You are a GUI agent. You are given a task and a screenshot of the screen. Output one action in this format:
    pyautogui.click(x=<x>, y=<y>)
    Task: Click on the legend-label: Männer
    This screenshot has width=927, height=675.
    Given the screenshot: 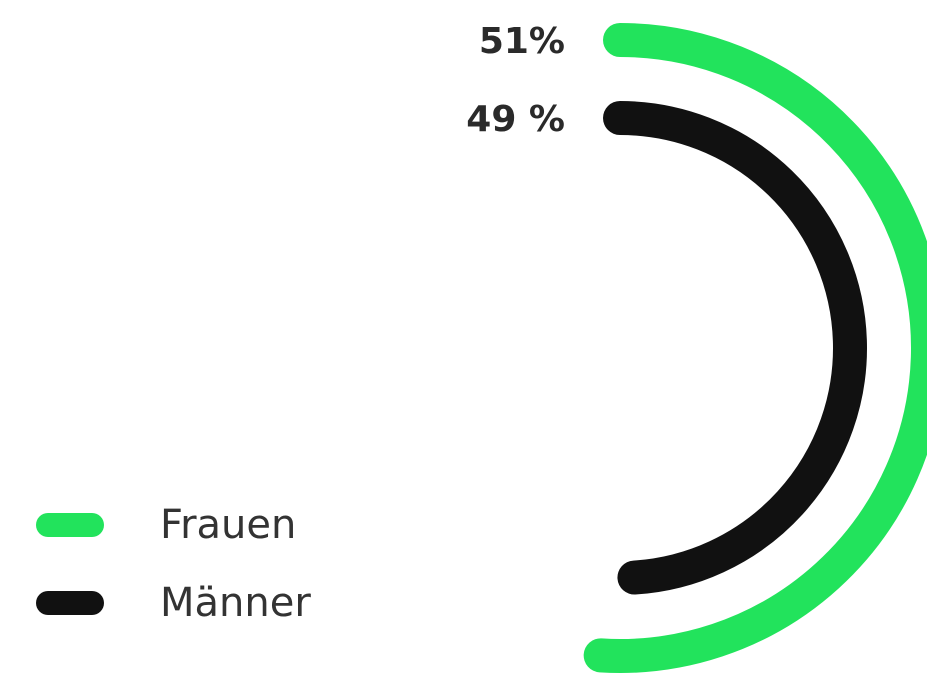 What is the action you would take?
    pyautogui.click(x=235, y=603)
    